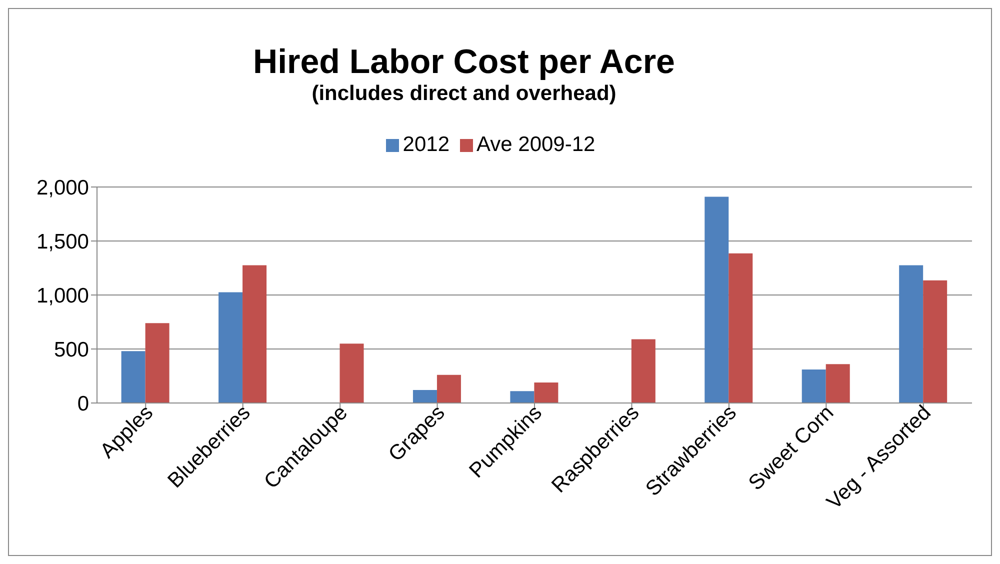 The width and height of the screenshot is (1000, 564). Describe the element at coordinates (464, 94) in the screenshot. I see `chart-subtitle: (includes direct and overhead)` at that location.